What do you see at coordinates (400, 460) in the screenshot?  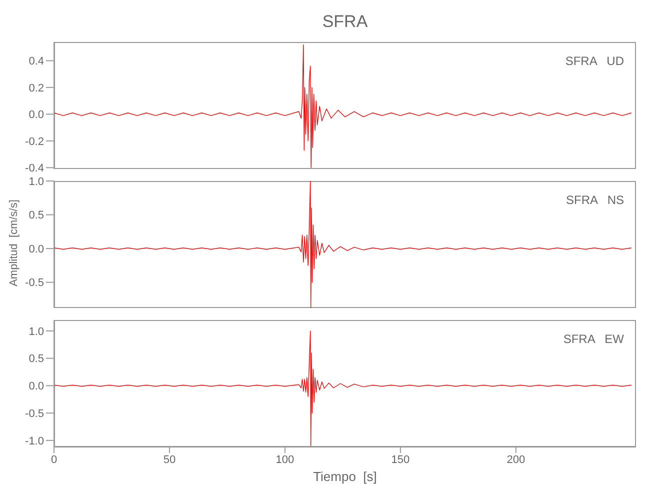 I see `x-tick-label: 150` at bounding box center [400, 460].